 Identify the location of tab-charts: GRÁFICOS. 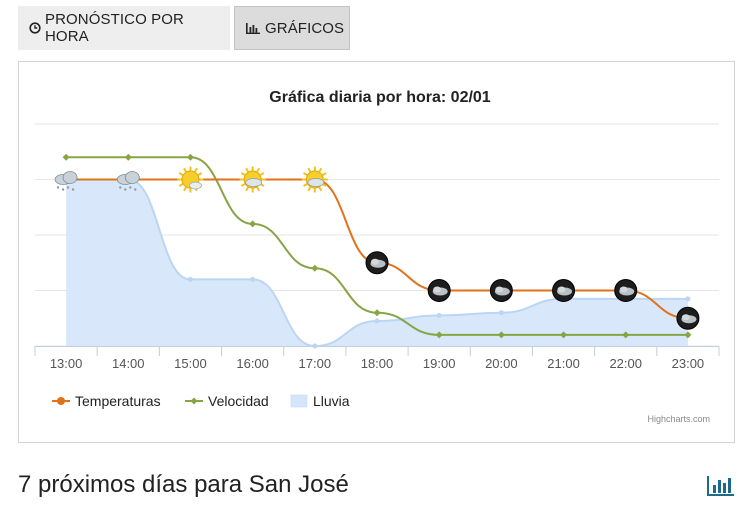
(292, 28).